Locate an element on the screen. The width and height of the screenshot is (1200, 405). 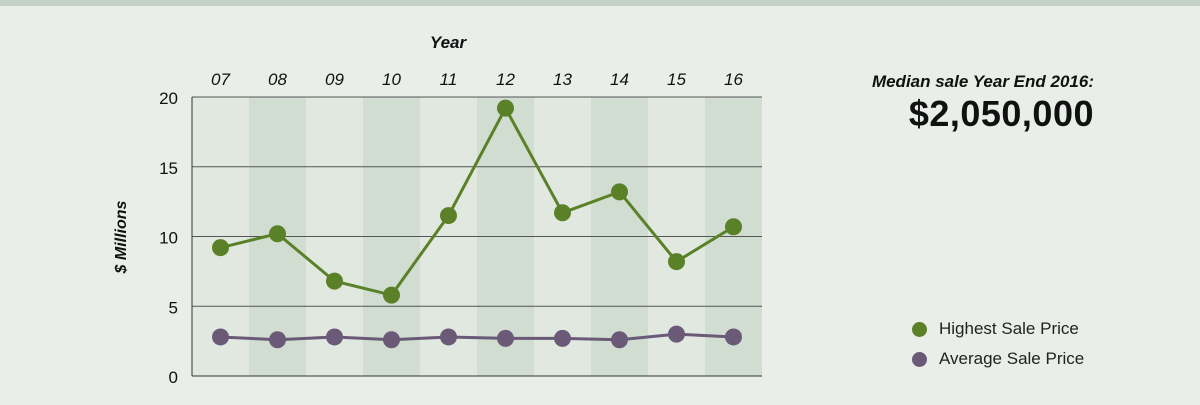
legend-item-highest: Highest Sale Price is located at coordinates (998, 329).